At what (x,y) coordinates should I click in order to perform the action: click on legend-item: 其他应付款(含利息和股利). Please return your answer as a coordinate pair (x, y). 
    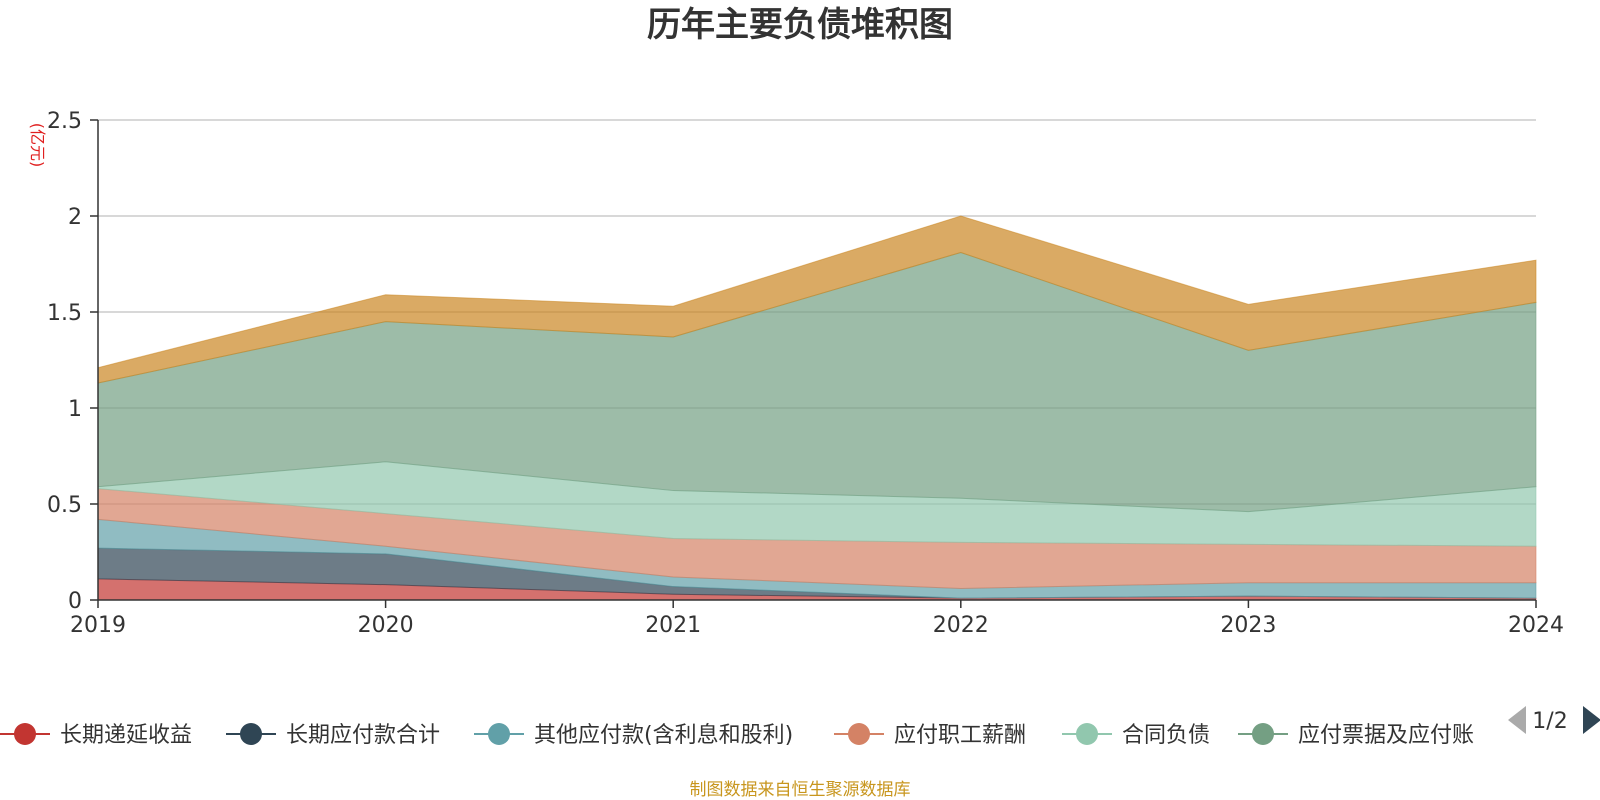
    Looking at the image, I should click on (633, 735).